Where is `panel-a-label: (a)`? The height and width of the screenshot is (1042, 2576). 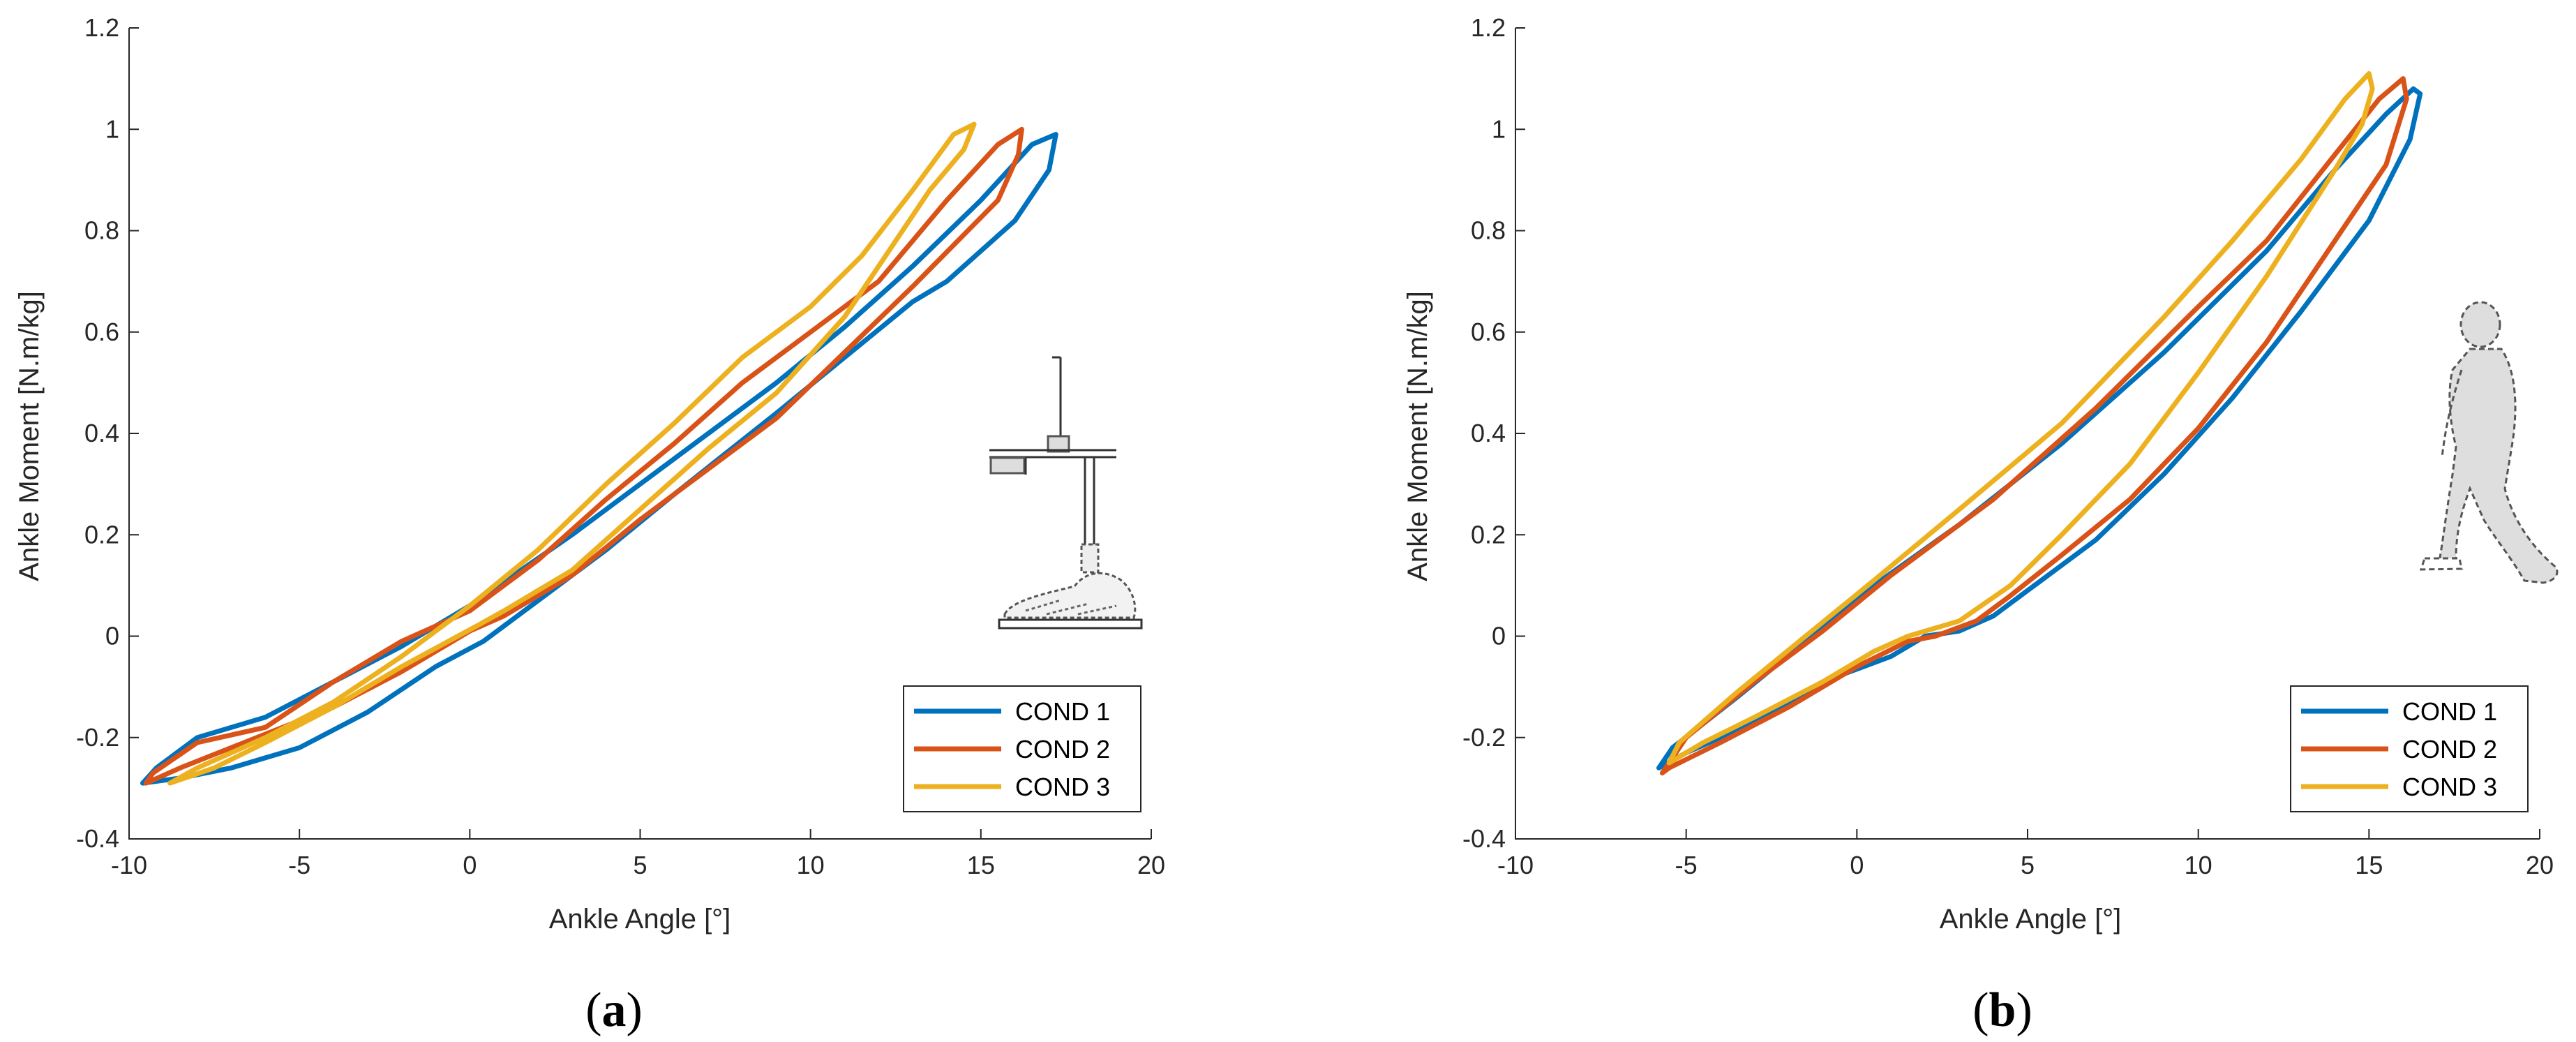 panel-a-label: (a) is located at coordinates (614, 1010).